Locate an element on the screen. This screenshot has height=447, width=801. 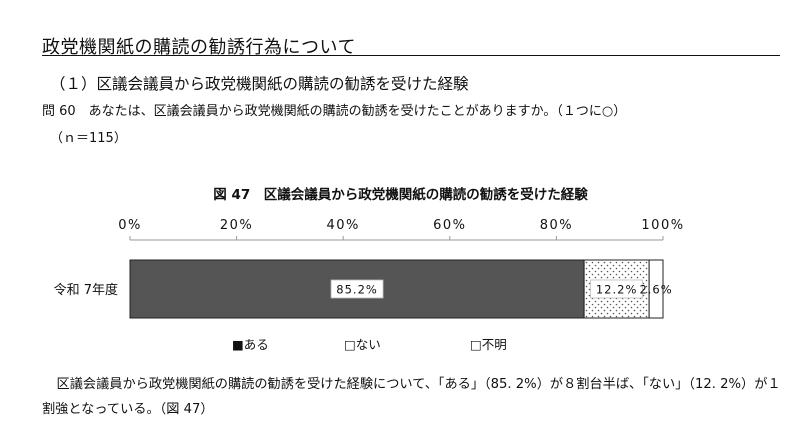
chart-title: 図 47 区議会議員から政党機関紙の購読の勧誘を受けた経験 is located at coordinates (400, 195).